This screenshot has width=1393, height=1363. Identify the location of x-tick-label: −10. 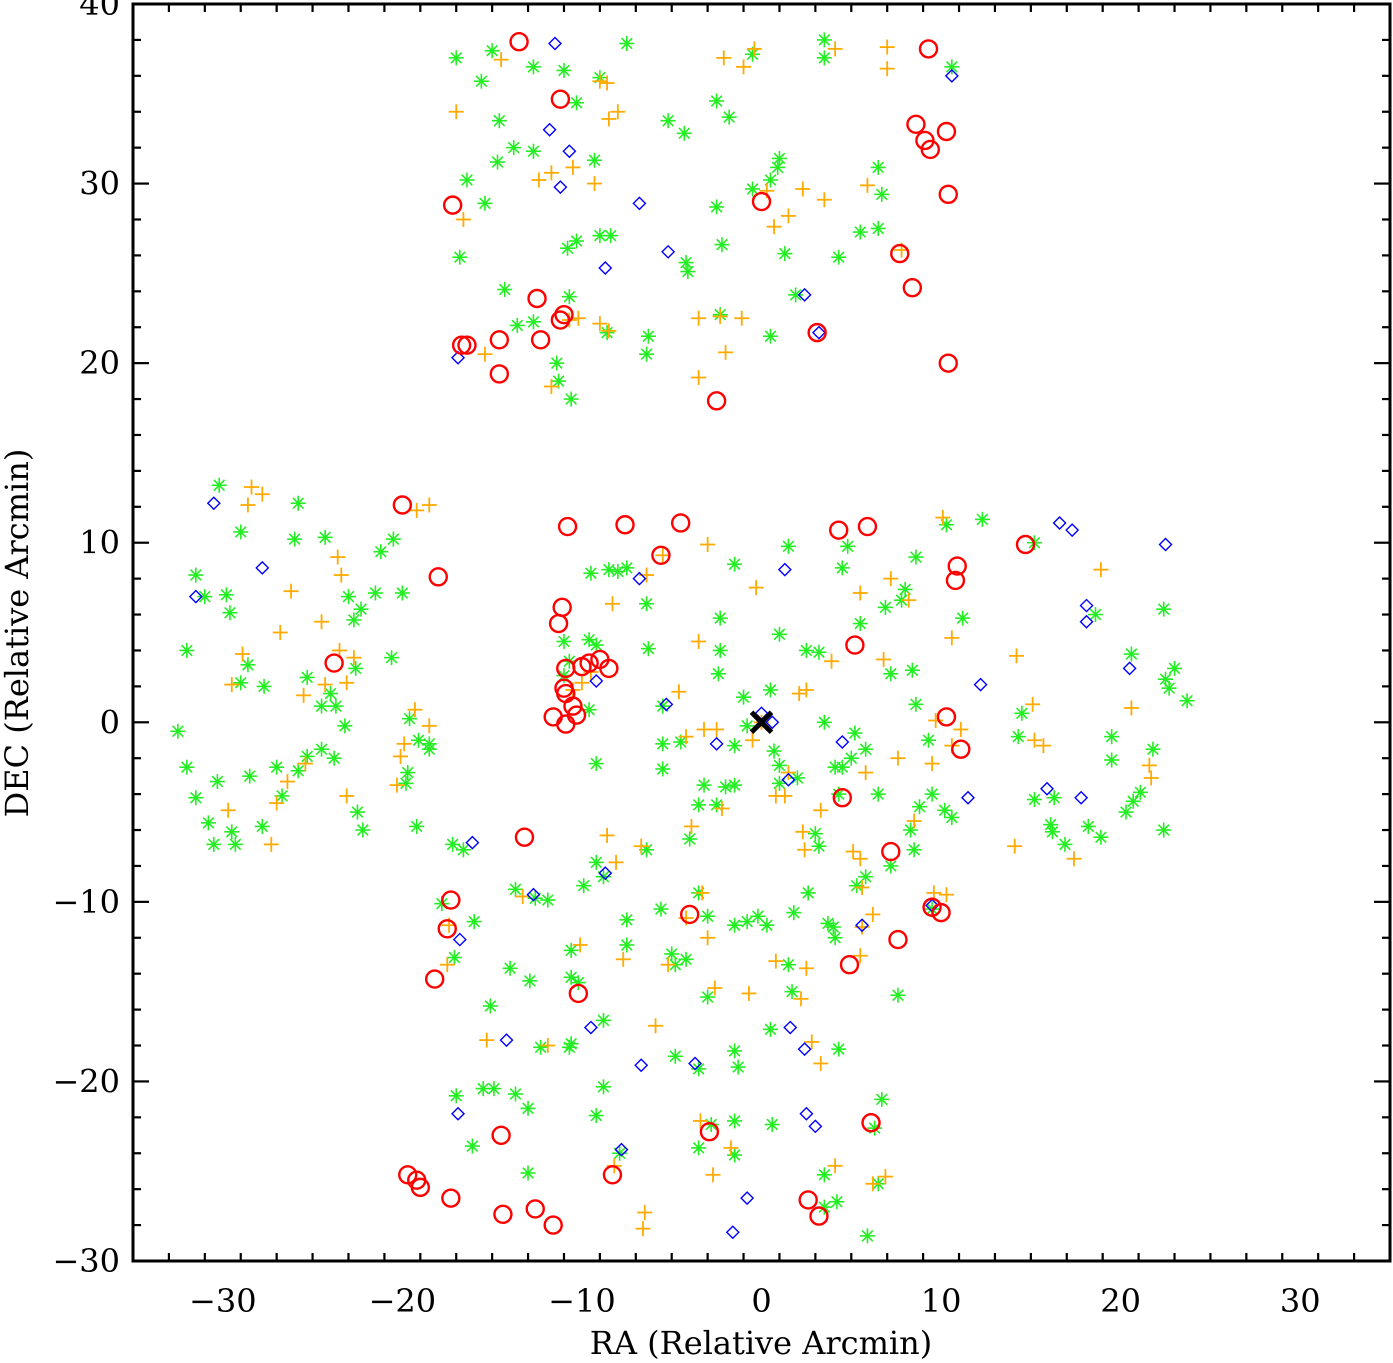
(582, 1301).